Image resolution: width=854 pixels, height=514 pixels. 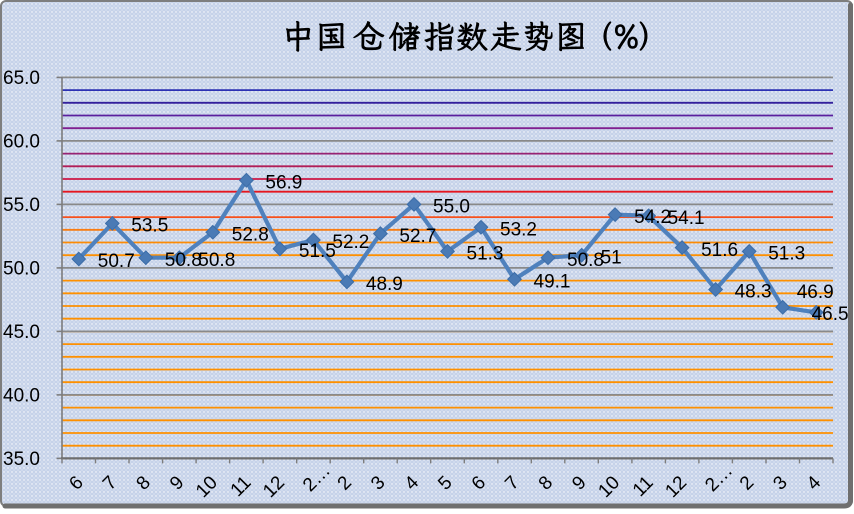 I want to click on svg-text: 53.2, so click(x=518, y=230).